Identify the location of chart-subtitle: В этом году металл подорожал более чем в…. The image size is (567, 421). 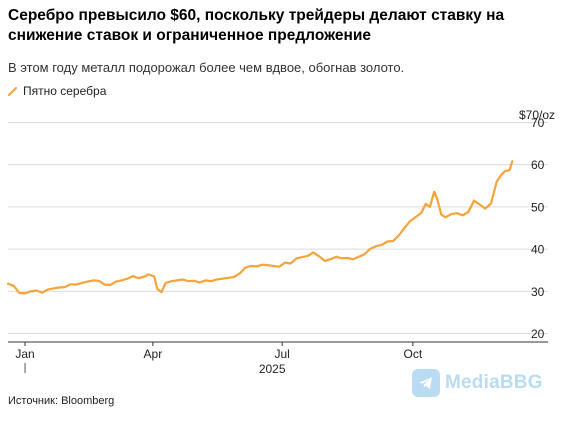
(206, 67).